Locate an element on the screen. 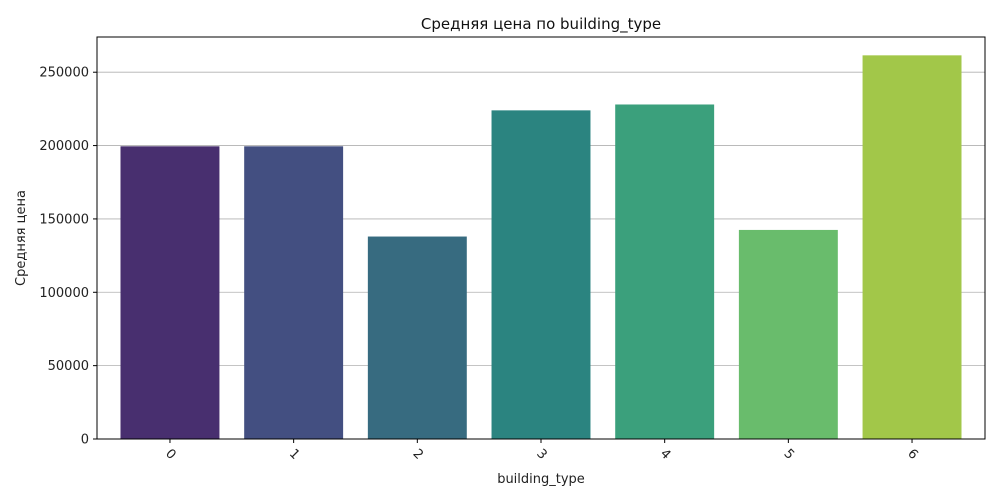  x-axis: 0 1 2 3 4 5 6 is located at coordinates (541, 451).